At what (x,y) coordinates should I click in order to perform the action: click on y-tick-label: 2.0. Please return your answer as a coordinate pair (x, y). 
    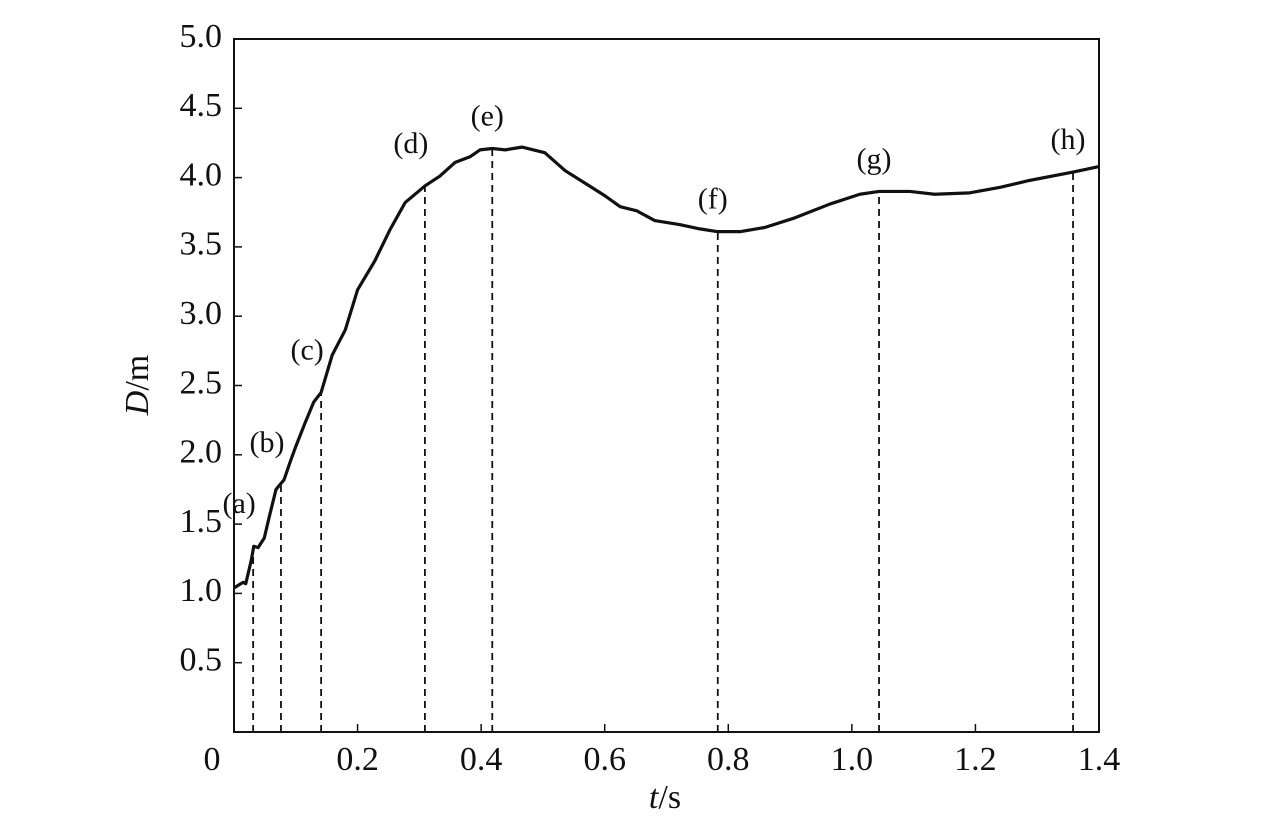
    Looking at the image, I should click on (201, 452).